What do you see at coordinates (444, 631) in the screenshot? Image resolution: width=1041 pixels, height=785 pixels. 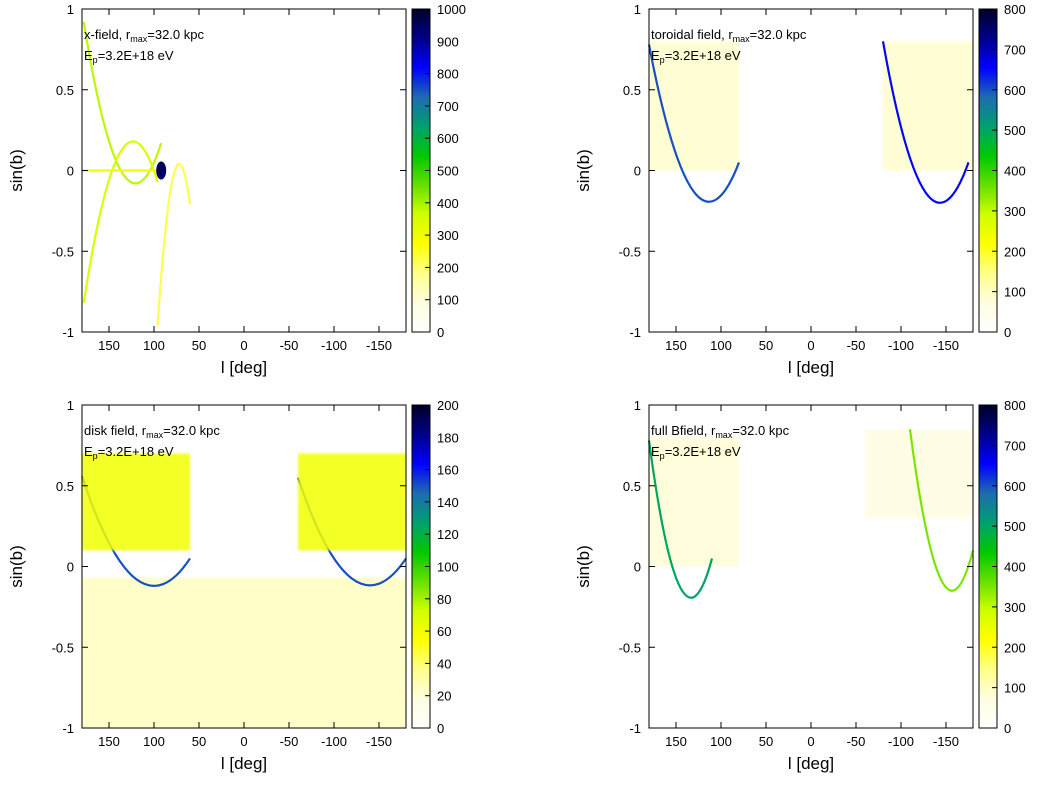 I see `colorbar-tick-label: 60` at bounding box center [444, 631].